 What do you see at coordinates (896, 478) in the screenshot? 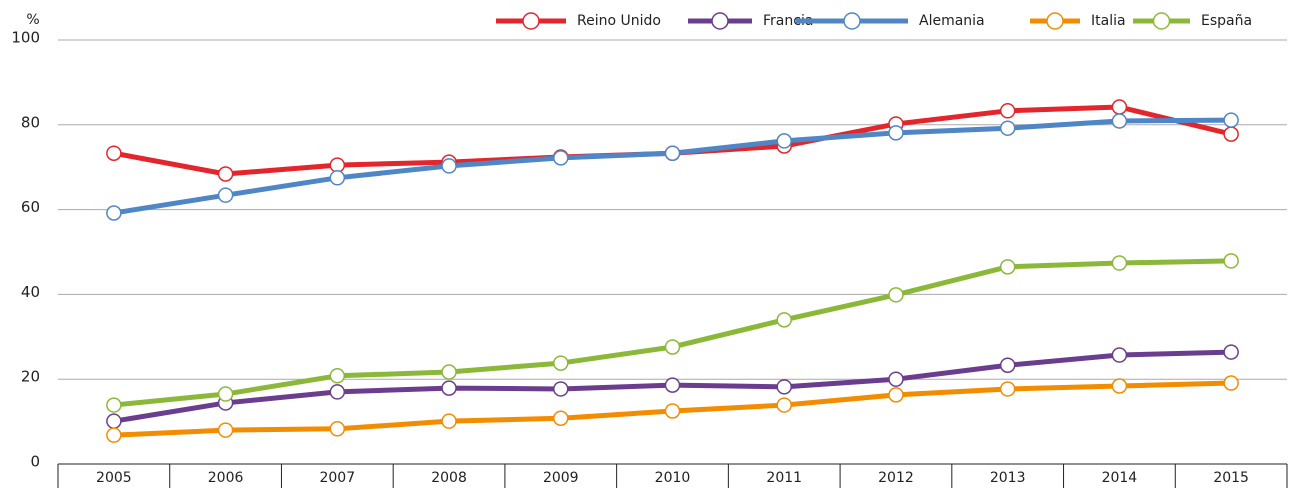
I see `x-tick-label: 2012` at bounding box center [896, 478].